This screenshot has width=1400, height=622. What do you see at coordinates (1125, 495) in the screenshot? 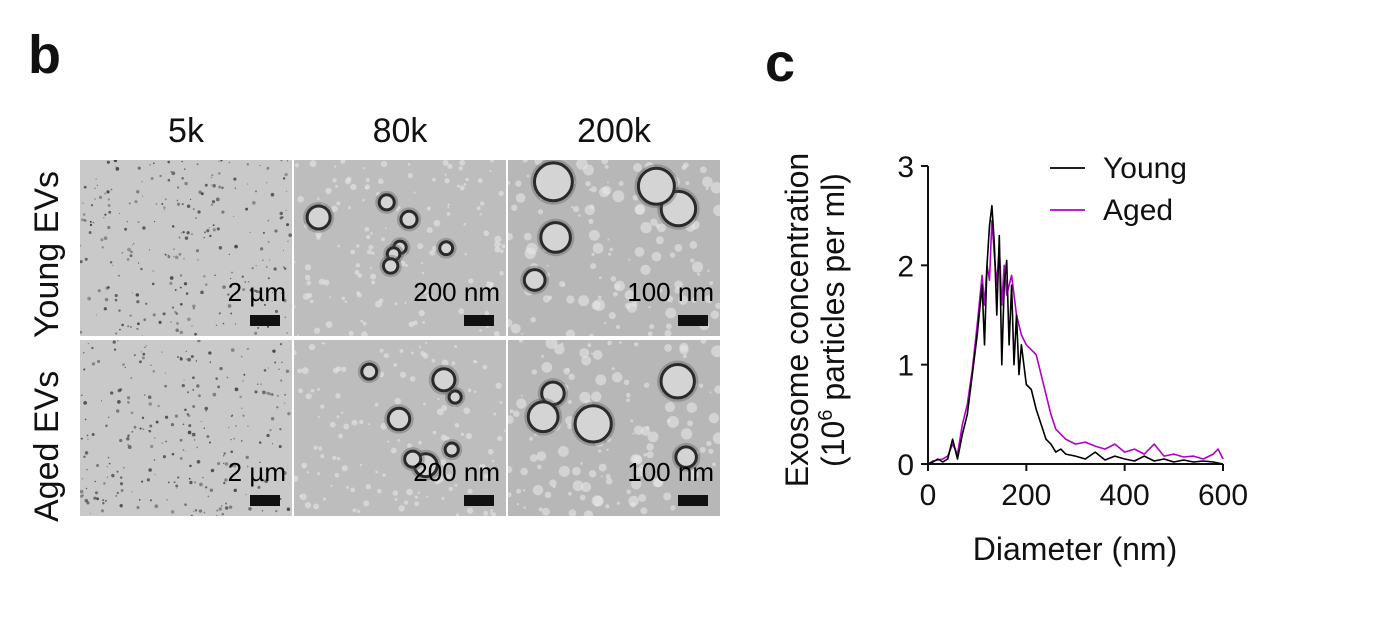
I see `x-tick-label: 400` at bounding box center [1125, 495].